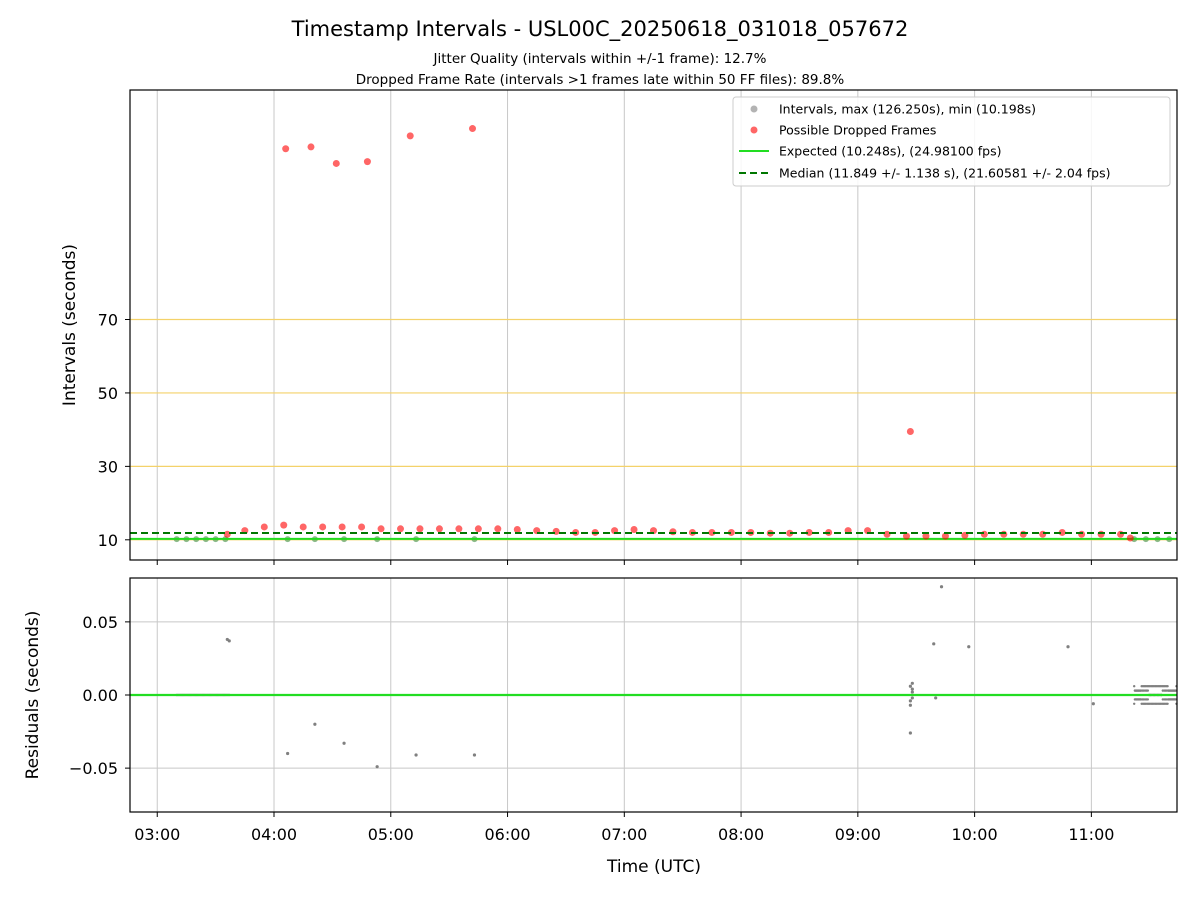 This screenshot has width=1200, height=900. Describe the element at coordinates (100, 622) in the screenshot. I see `y-tick-label: 0.05` at that location.